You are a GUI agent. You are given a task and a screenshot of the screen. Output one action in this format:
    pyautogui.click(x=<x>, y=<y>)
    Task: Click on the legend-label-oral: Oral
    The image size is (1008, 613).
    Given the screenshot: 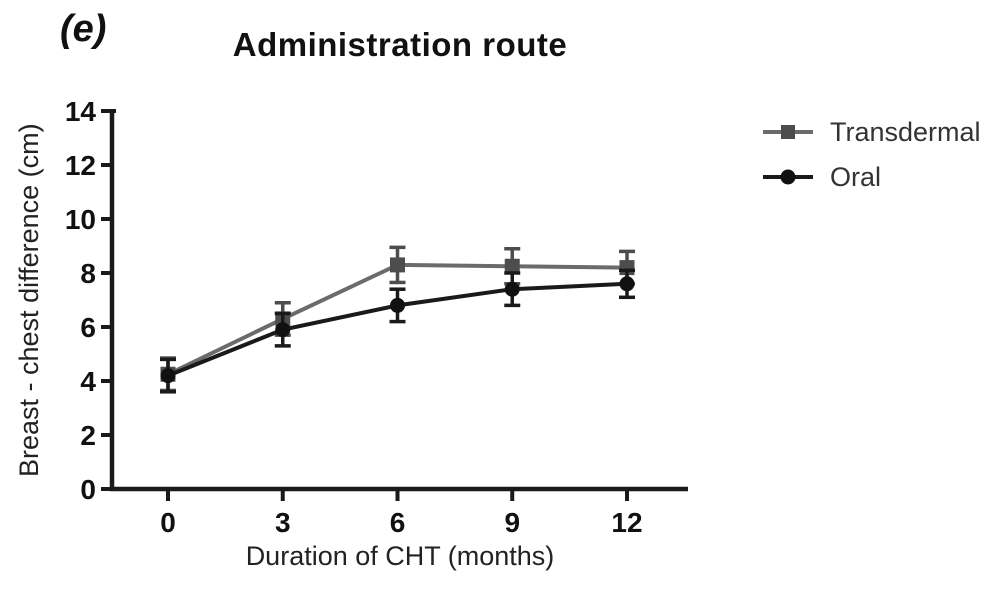 What is the action you would take?
    pyautogui.click(x=856, y=176)
    